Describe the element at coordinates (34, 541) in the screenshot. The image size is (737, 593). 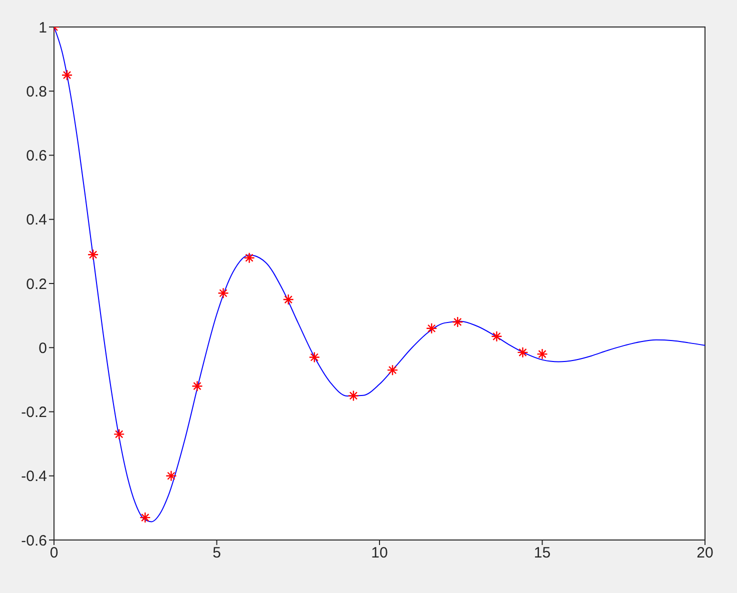
I see `y-tick-label: -0.6` at that location.